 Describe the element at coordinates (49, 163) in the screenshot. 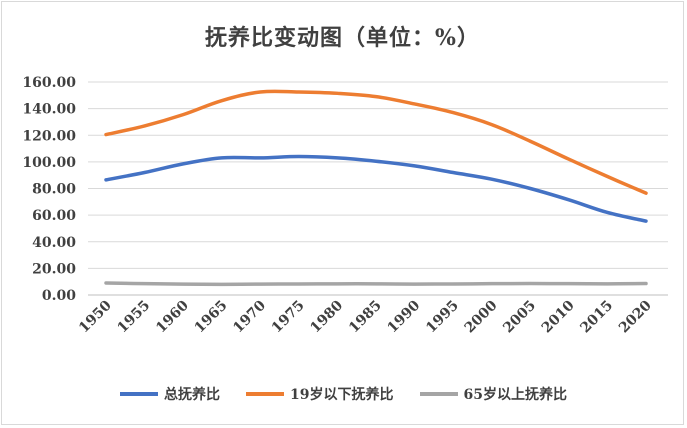

I see `y-tick-label: 100.00` at that location.